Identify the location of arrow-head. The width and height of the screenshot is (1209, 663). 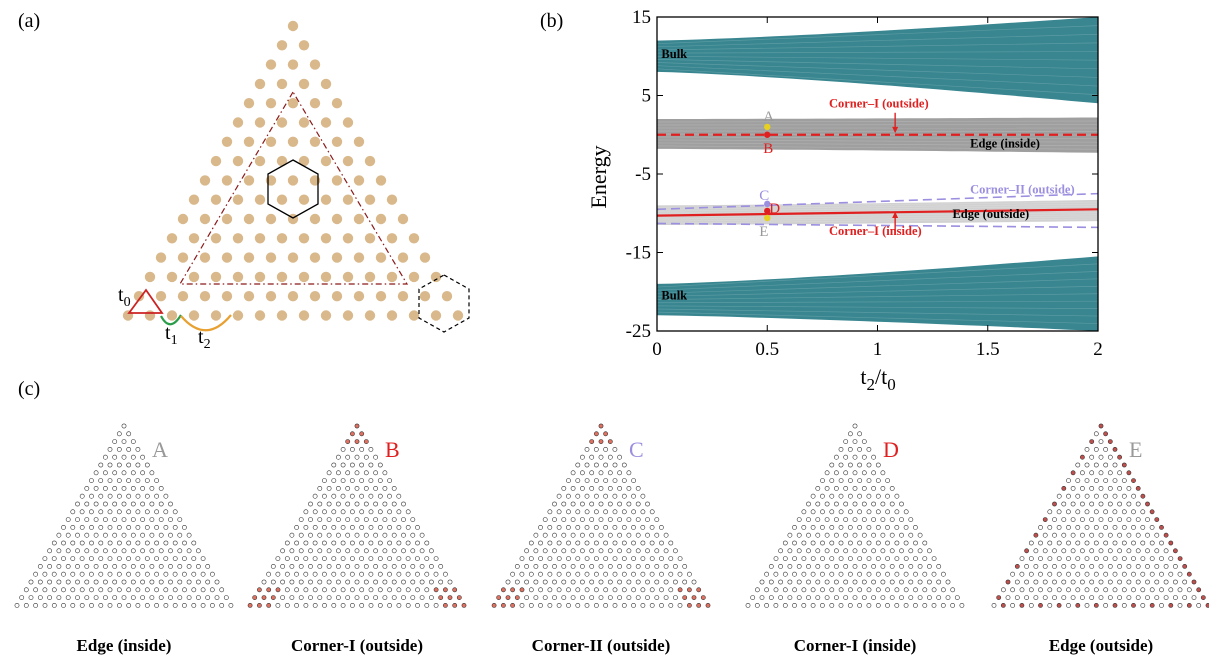
(895, 214).